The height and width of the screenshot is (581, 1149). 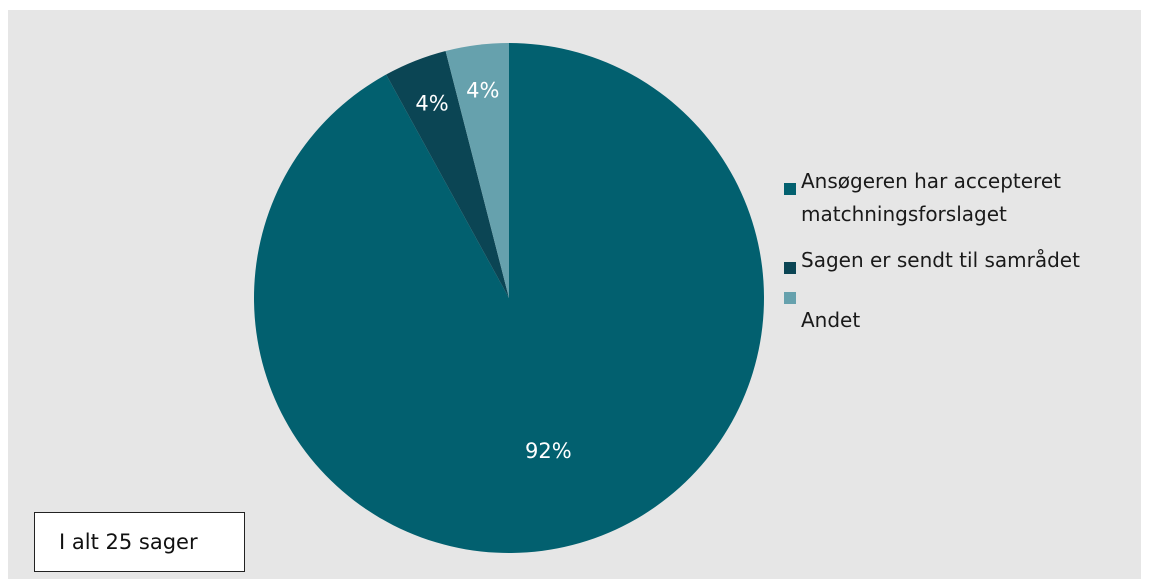 What do you see at coordinates (431, 104) in the screenshot?
I see `slice-label-samraad: 4%` at bounding box center [431, 104].